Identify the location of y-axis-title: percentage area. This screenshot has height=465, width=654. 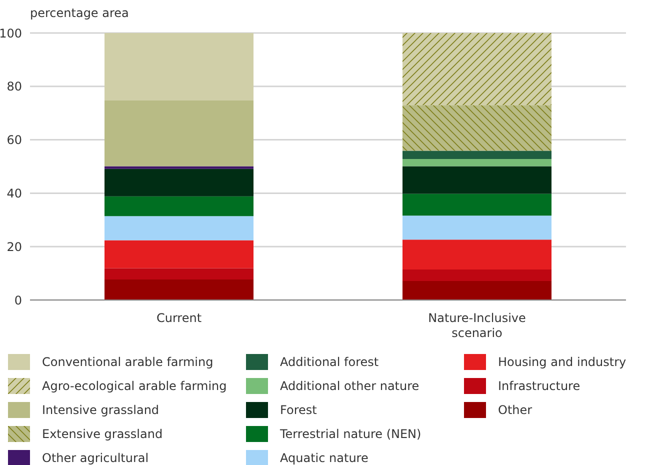
(79, 13).